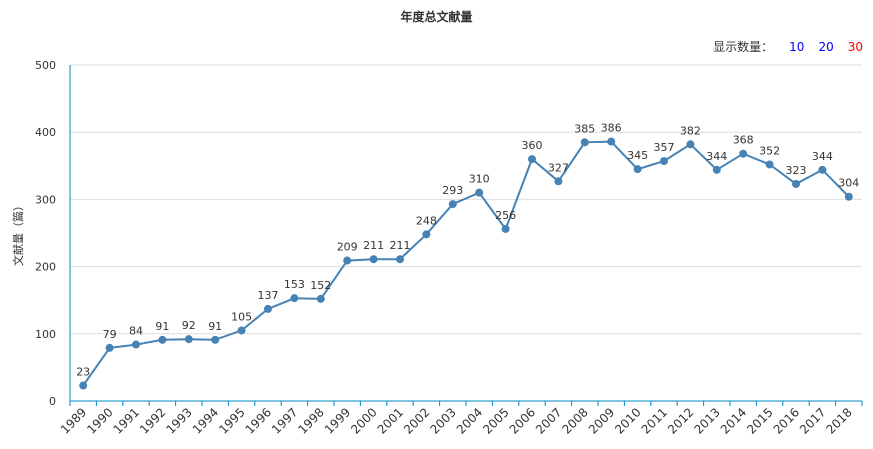  What do you see at coordinates (45, 267) in the screenshot?
I see `y-tick-label: 200` at bounding box center [45, 267].